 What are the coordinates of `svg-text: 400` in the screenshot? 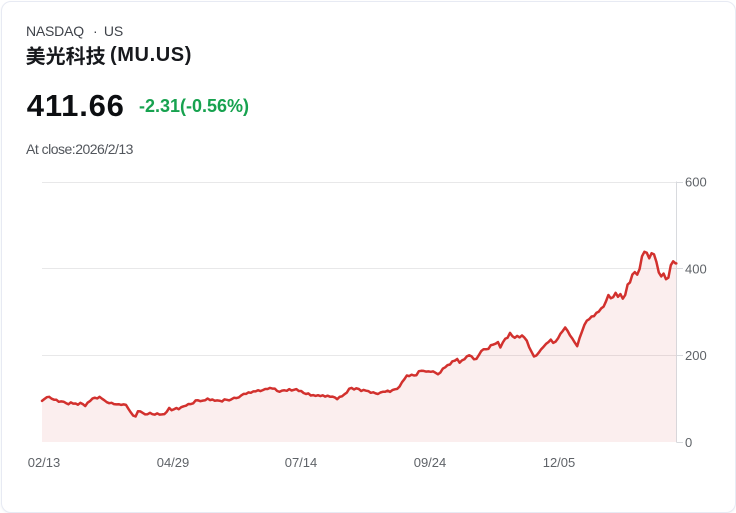 It's located at (696, 268).